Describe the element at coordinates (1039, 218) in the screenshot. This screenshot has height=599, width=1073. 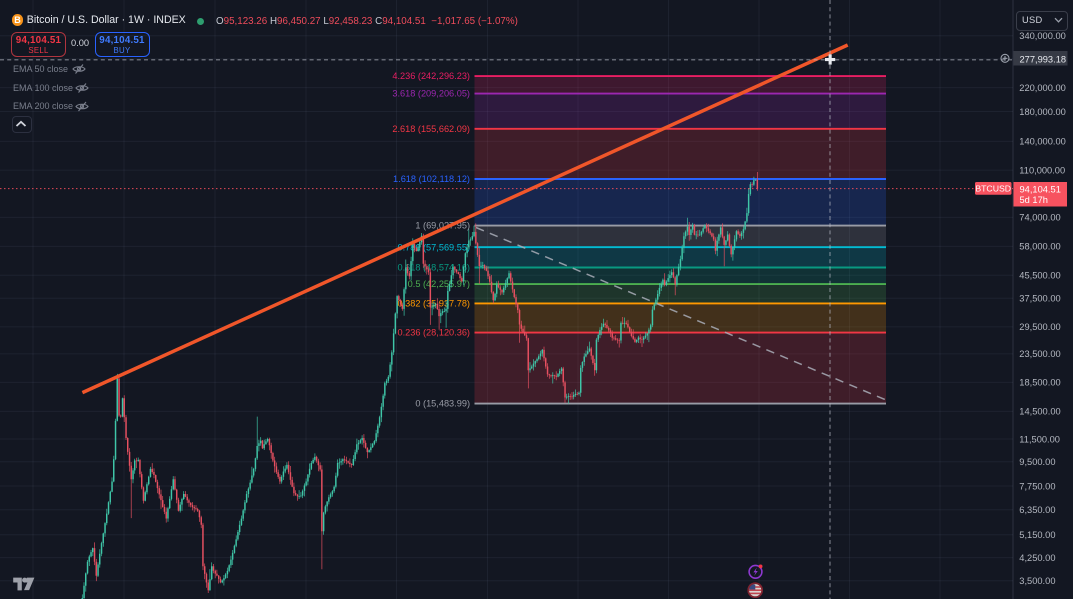
I see `svg-text: 74,000.00` at that location.